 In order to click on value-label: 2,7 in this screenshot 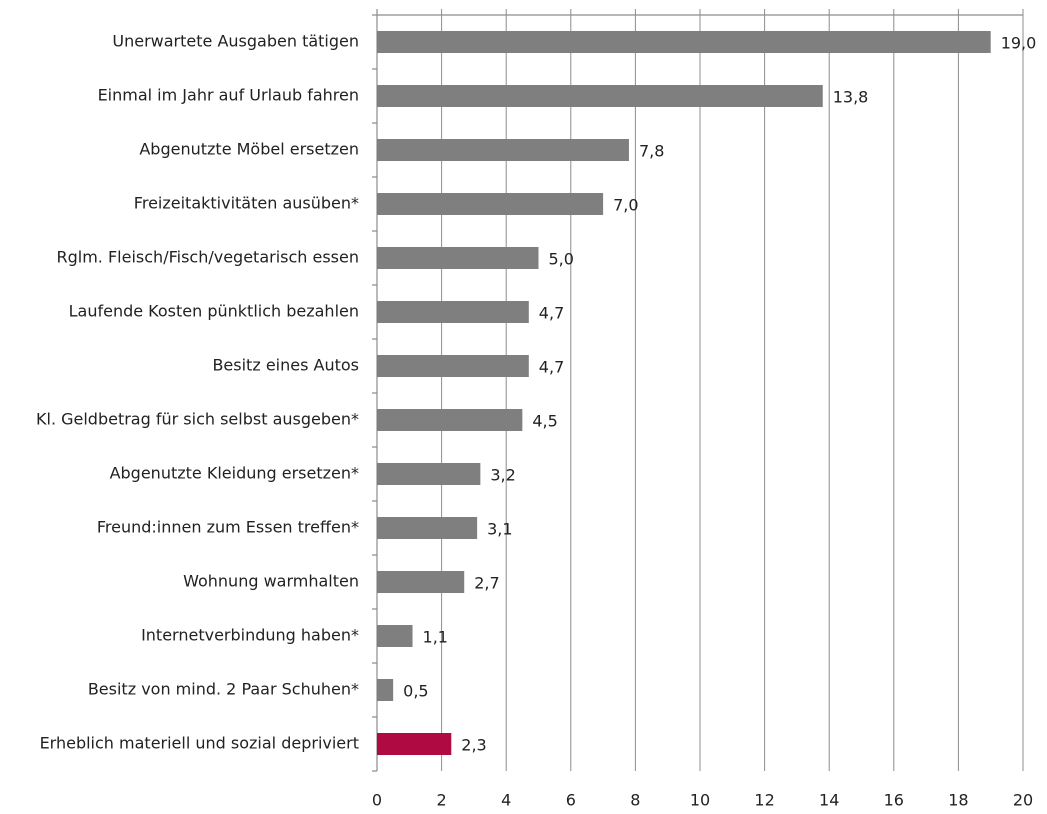, I will do `click(486, 583)`.